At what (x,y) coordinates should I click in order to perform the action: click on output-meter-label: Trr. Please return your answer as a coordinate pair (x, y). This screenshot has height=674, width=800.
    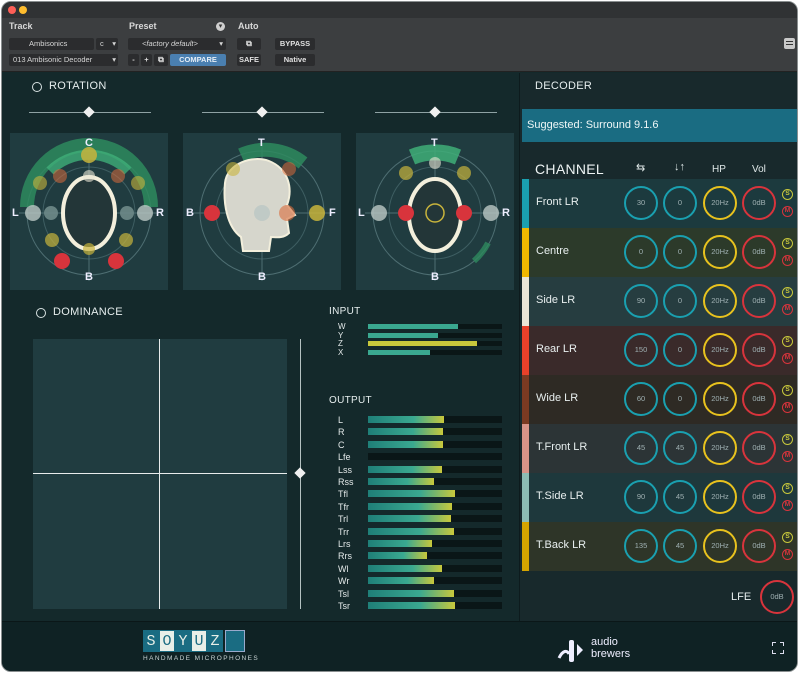
    Looking at the image, I should click on (344, 531).